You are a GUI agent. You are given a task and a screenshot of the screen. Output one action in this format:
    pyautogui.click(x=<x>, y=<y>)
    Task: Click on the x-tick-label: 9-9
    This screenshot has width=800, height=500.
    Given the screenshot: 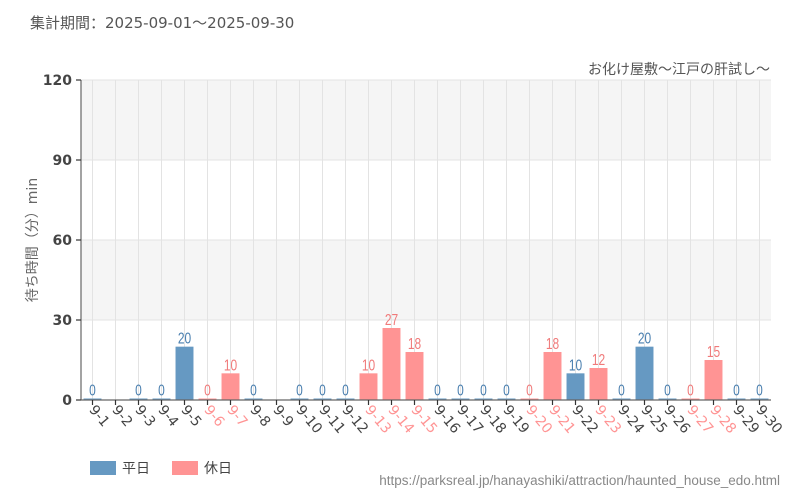 What is the action you would take?
    pyautogui.click(x=282, y=416)
    